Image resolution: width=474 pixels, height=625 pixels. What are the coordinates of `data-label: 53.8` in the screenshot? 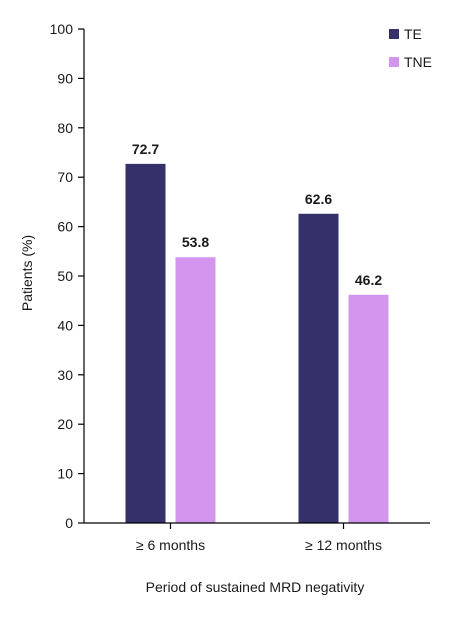 It's located at (195, 242).